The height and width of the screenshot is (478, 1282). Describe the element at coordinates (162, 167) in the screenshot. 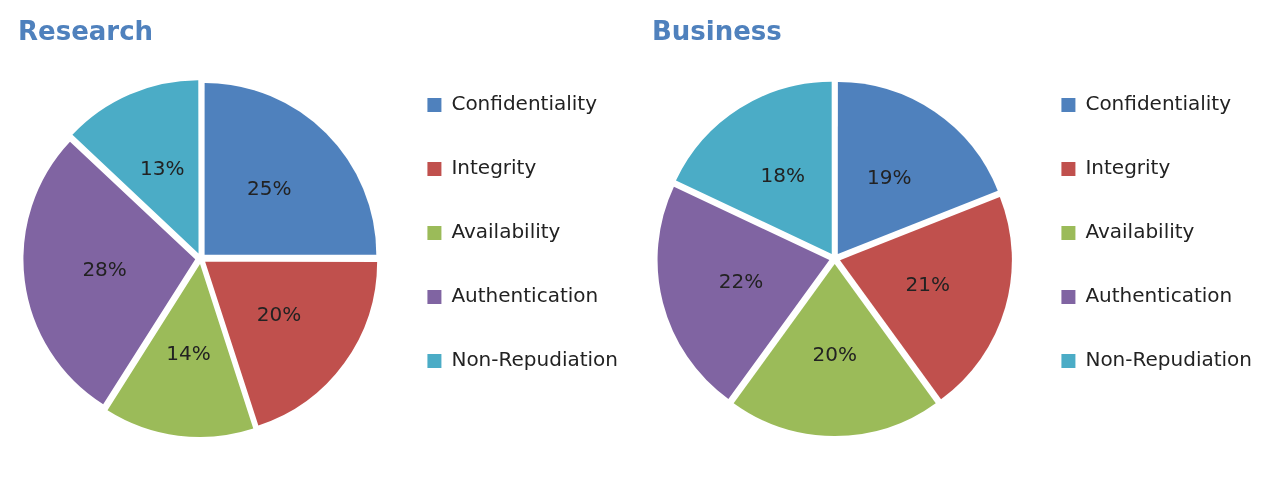

I see `data-label: 13%` at that location.